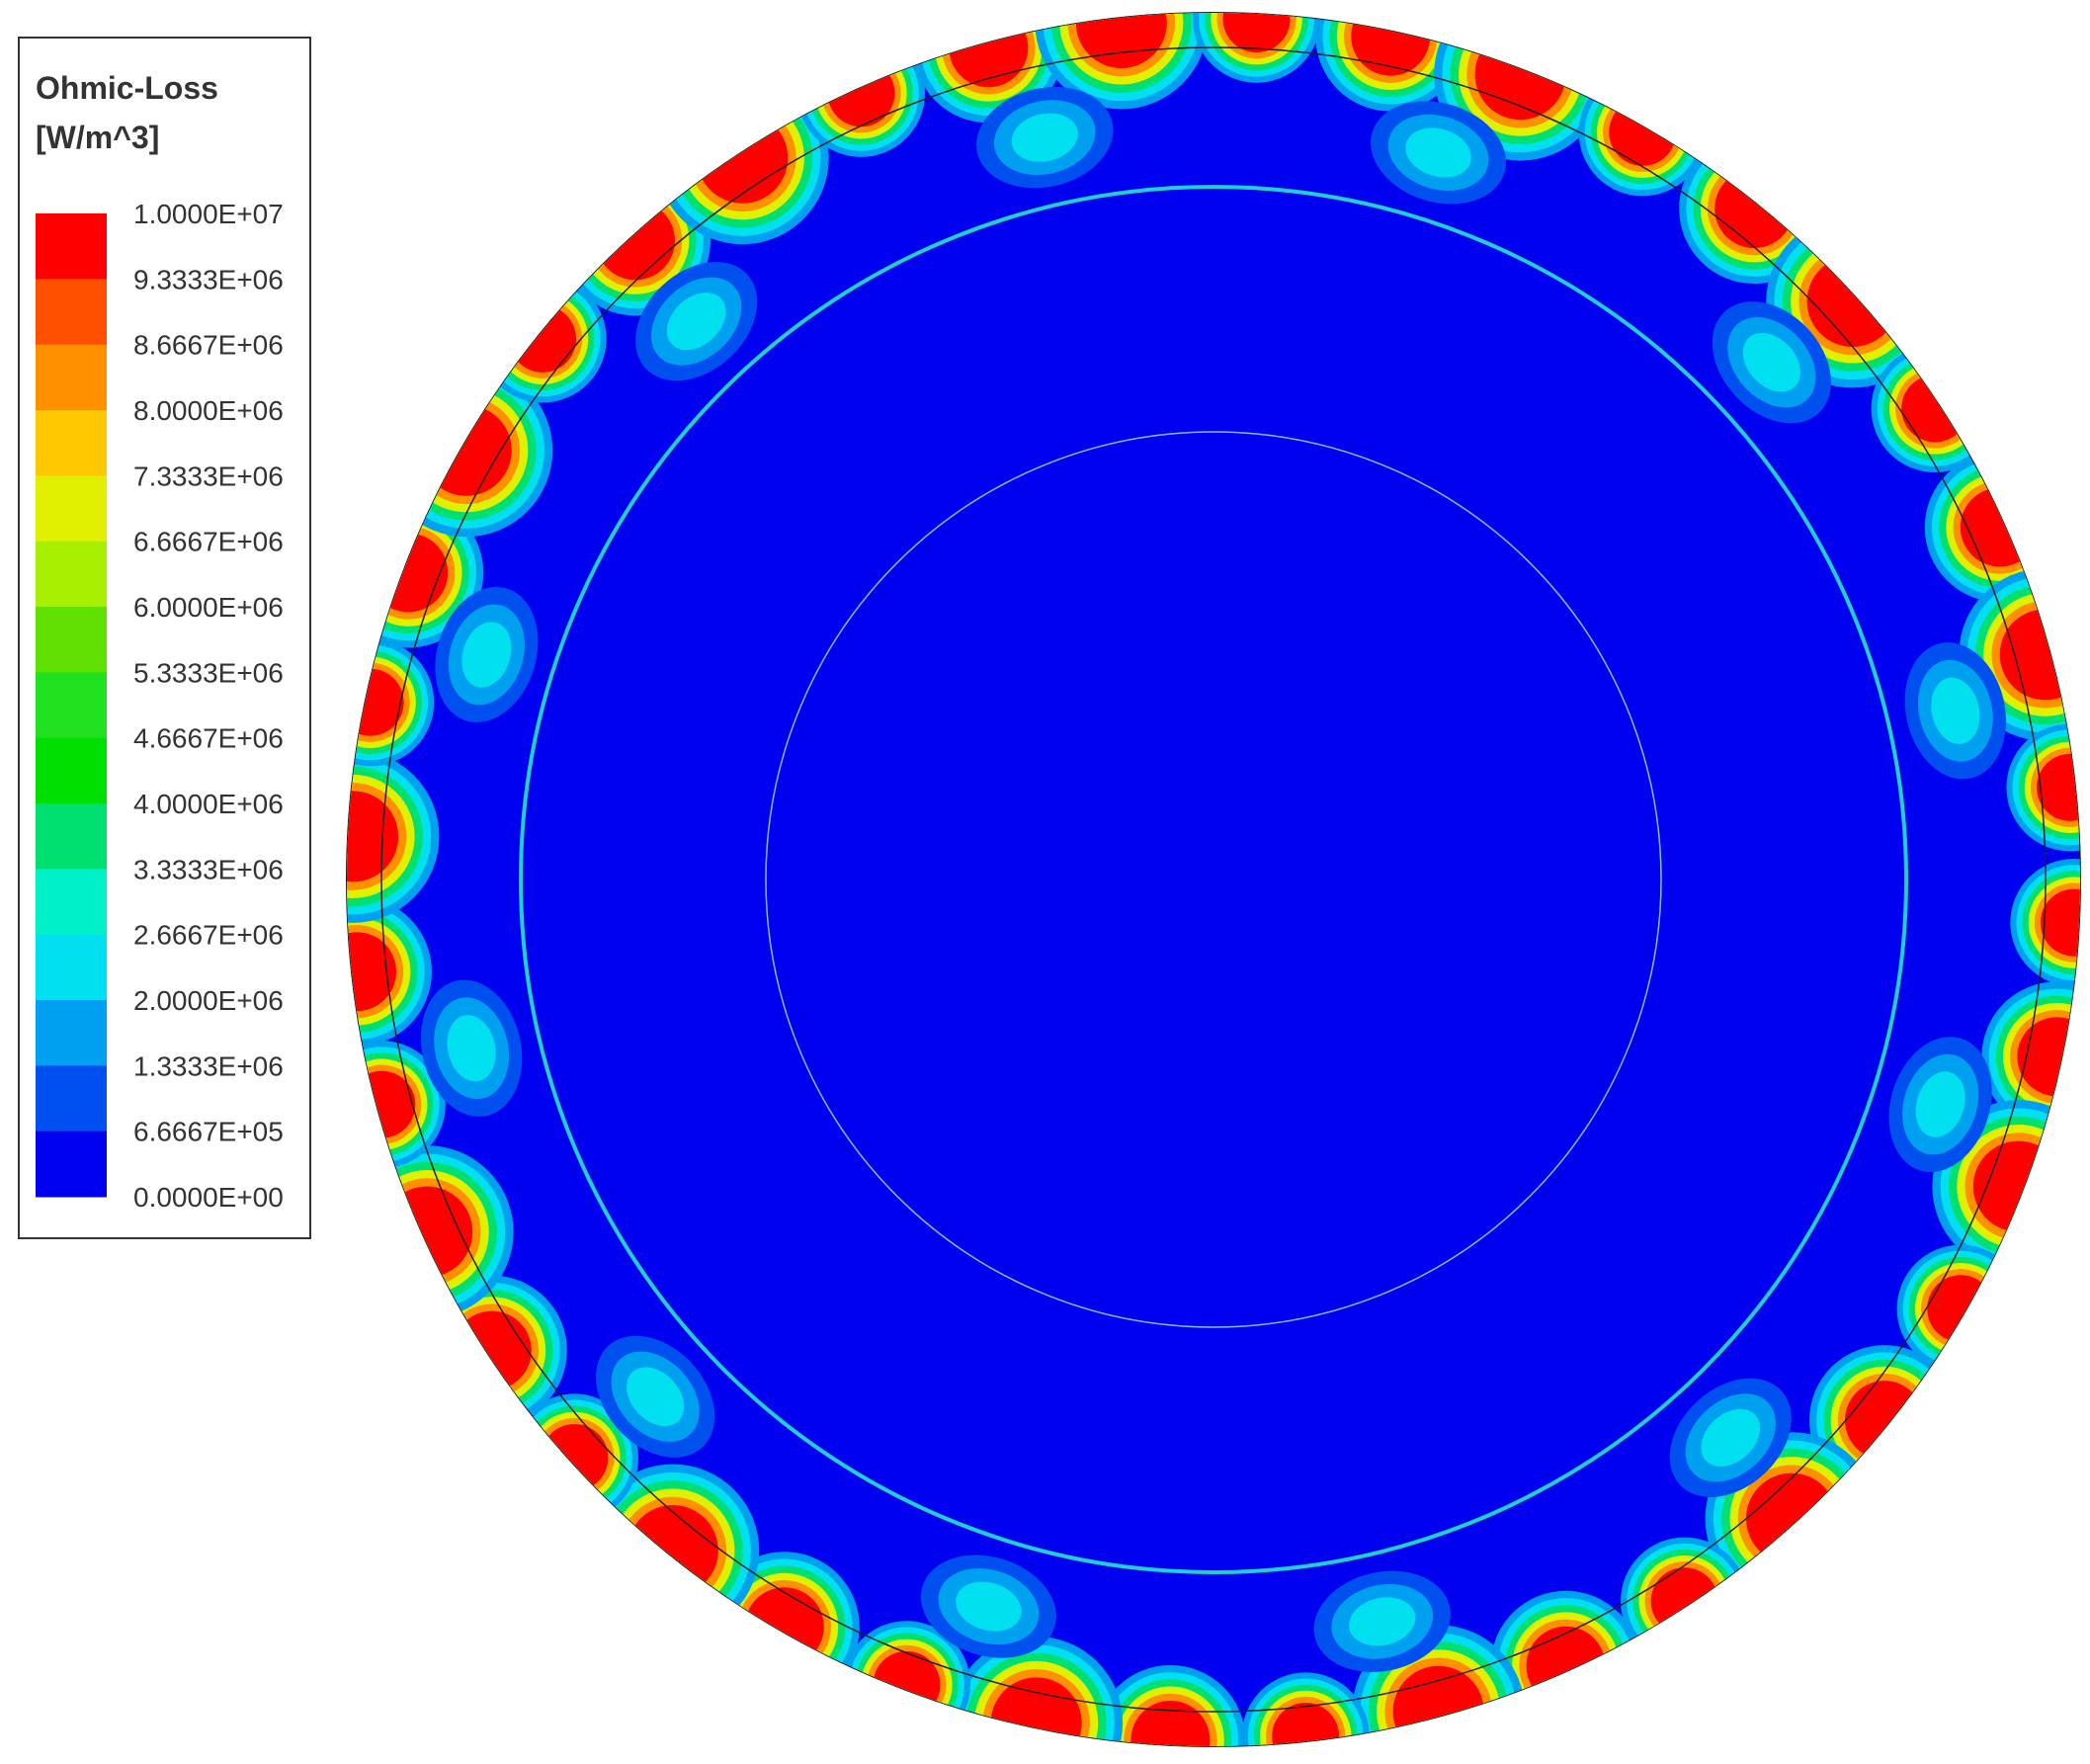 This screenshot has height=1764, width=2090. Describe the element at coordinates (208, 1000) in the screenshot. I see `legend-label: 2.0000E+06` at that location.